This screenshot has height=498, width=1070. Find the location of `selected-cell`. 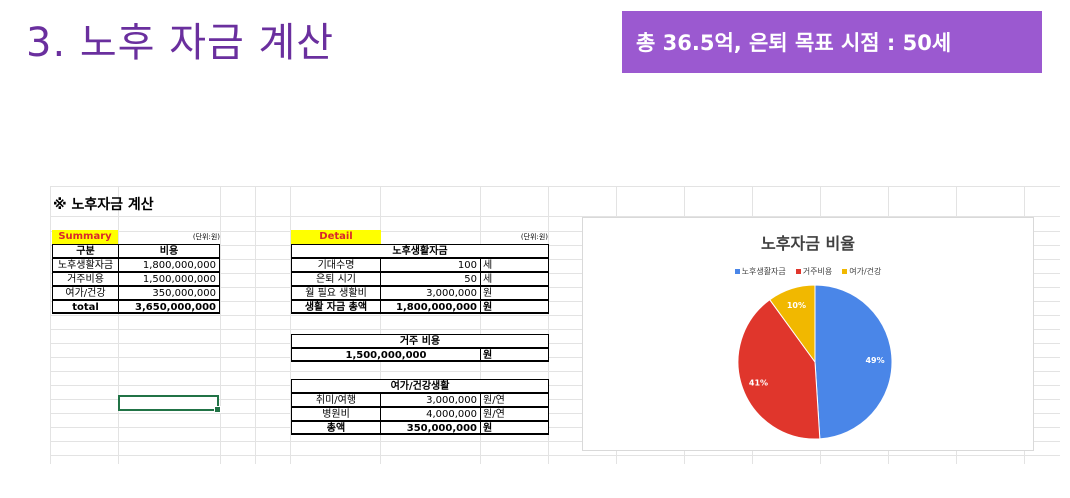

selected-cell is located at coordinates (169, 404).